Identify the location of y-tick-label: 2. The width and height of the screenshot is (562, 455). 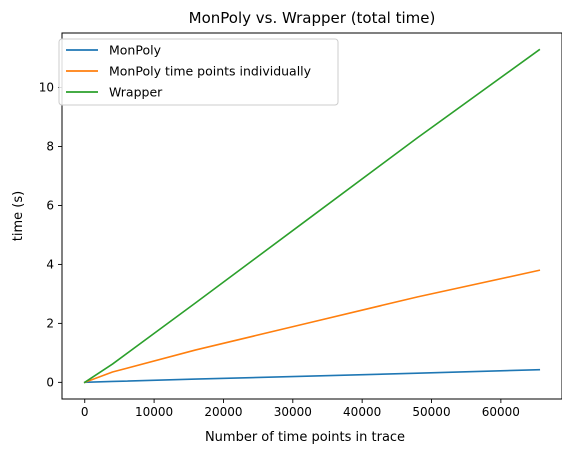
(50, 323).